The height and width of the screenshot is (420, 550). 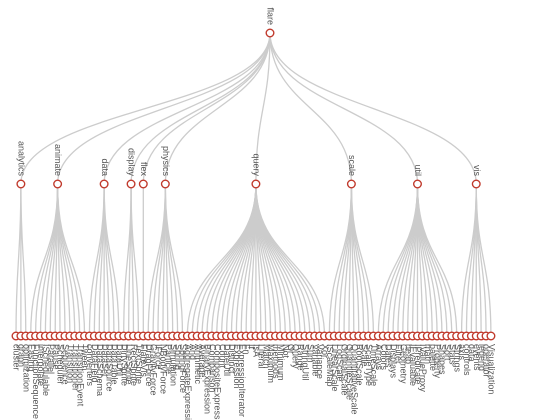 I want to click on leaf-label: graph, so click(x=22, y=355).